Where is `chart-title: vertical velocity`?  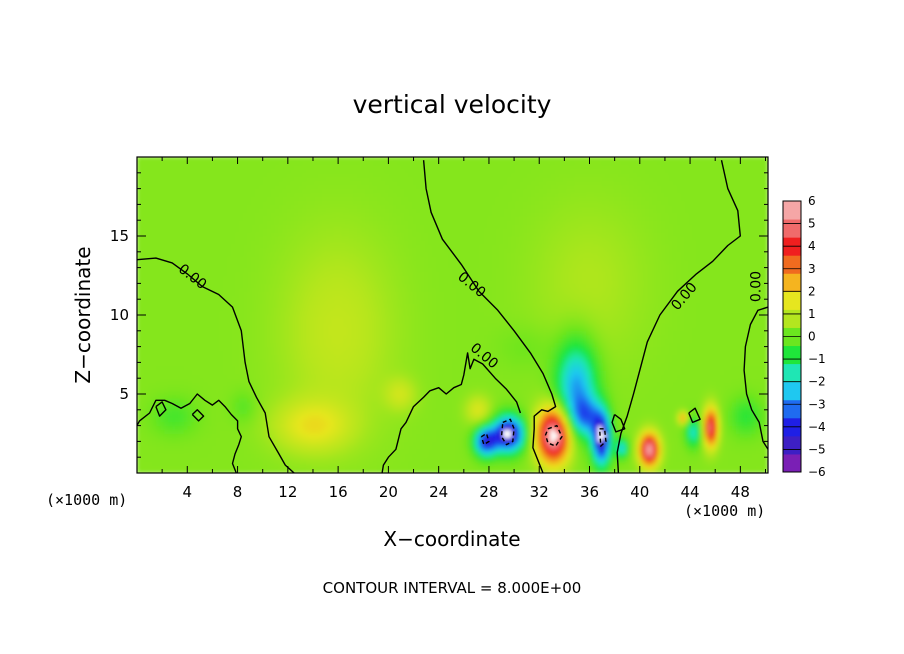
chart-title: vertical velocity is located at coordinates (452, 104).